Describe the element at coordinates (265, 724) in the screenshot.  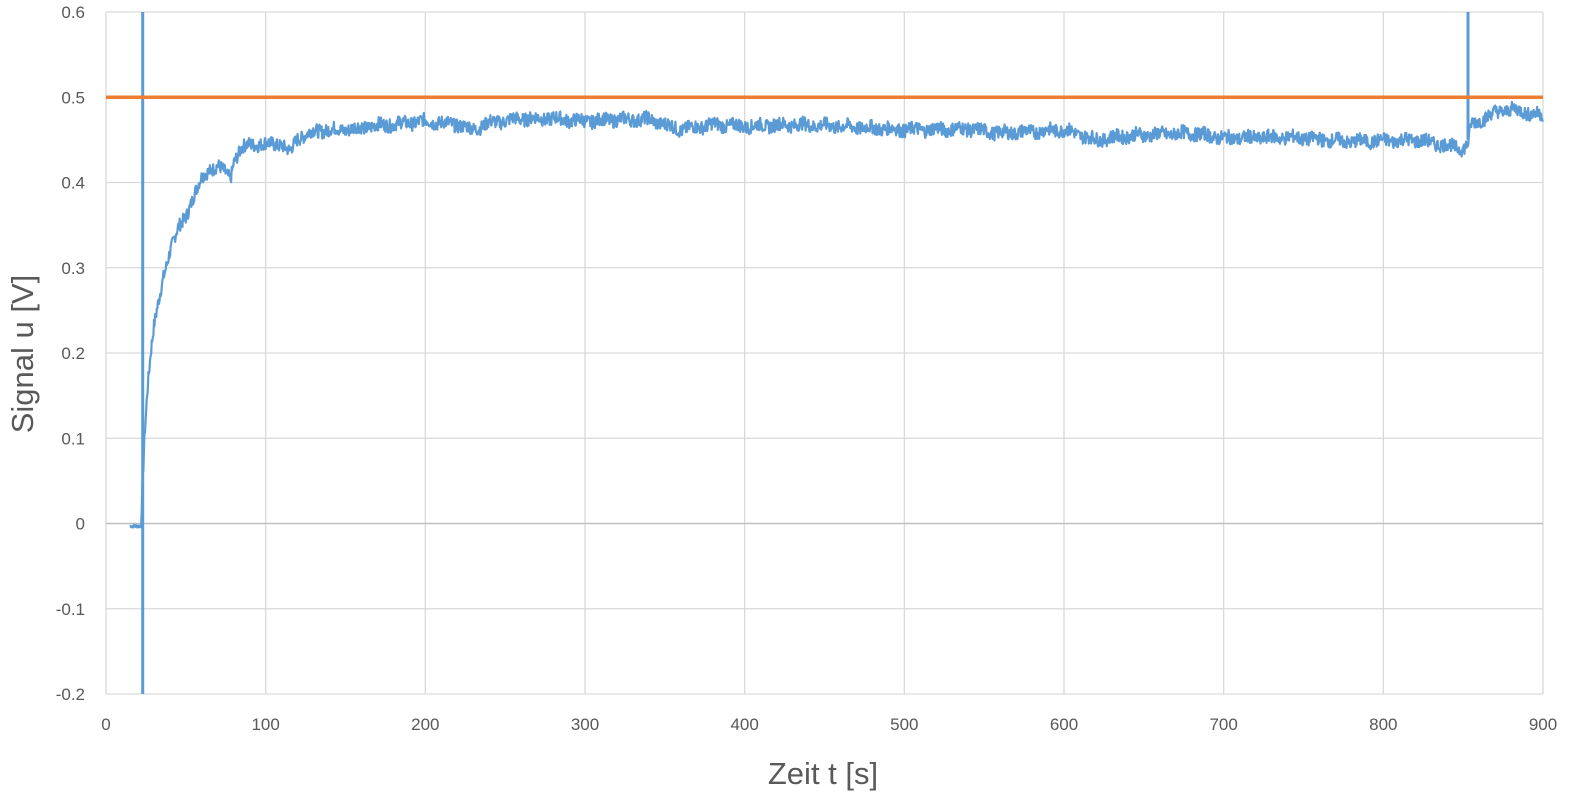
I see `x-tick-label: 100` at that location.